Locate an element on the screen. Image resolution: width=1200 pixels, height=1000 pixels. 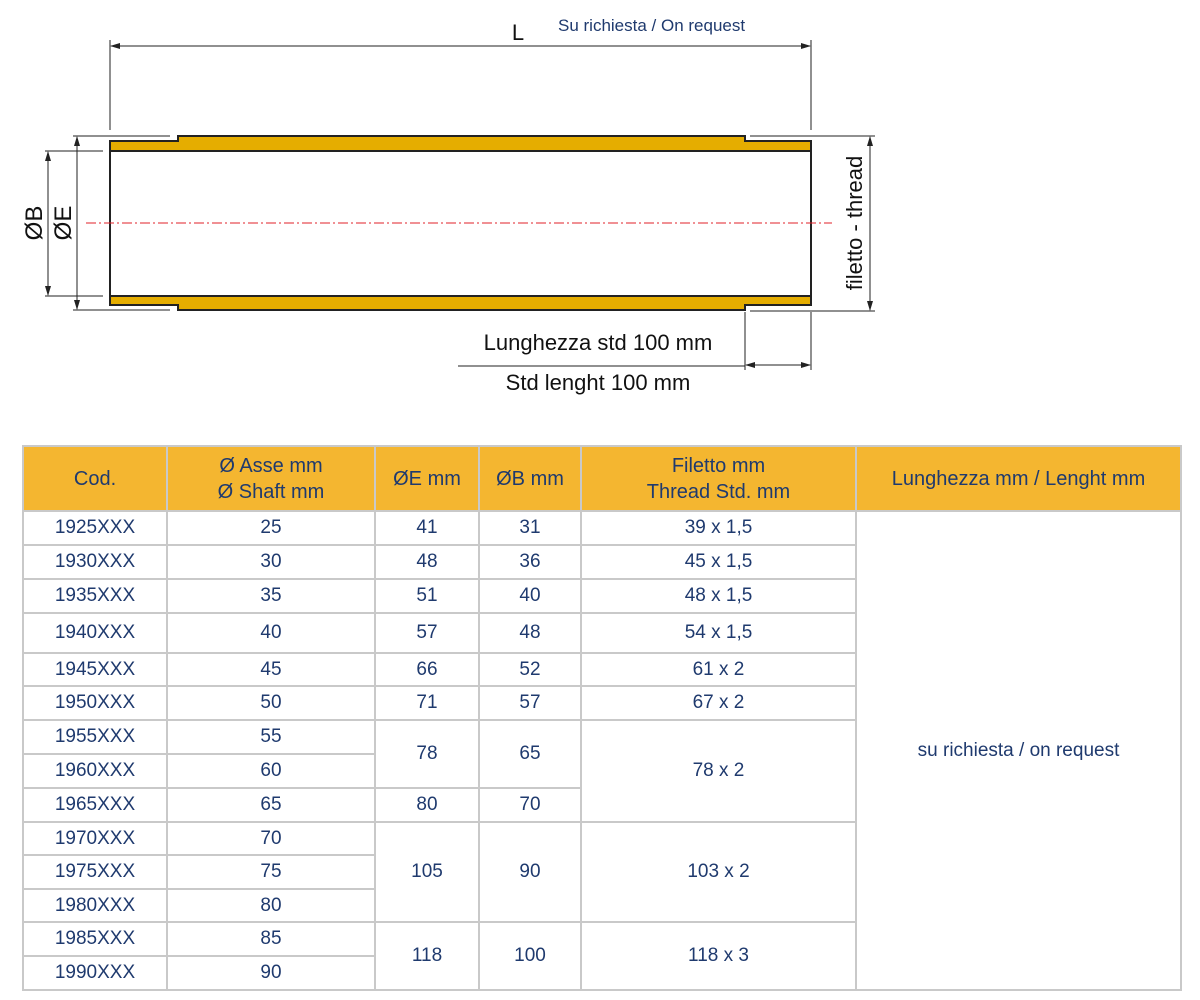
table-row: 1965XXX 65 80 70 is located at coordinates (601, 805).